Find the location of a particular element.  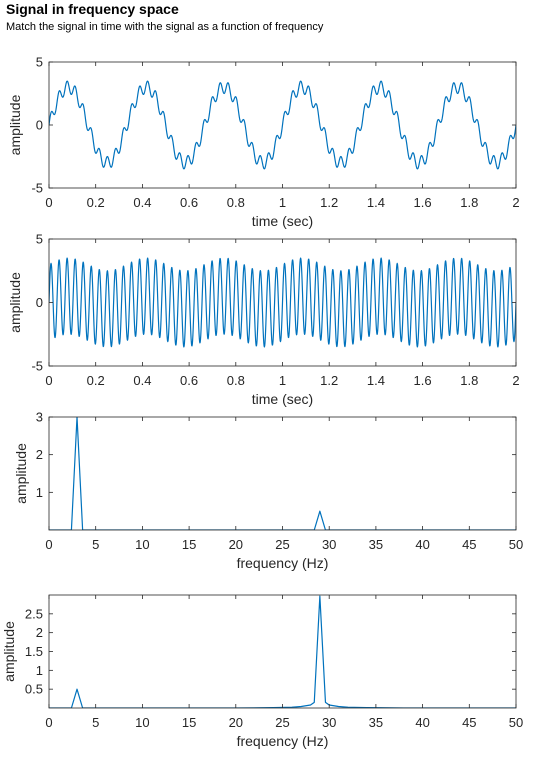

page-title: Signal in frequency space is located at coordinates (92, 9).